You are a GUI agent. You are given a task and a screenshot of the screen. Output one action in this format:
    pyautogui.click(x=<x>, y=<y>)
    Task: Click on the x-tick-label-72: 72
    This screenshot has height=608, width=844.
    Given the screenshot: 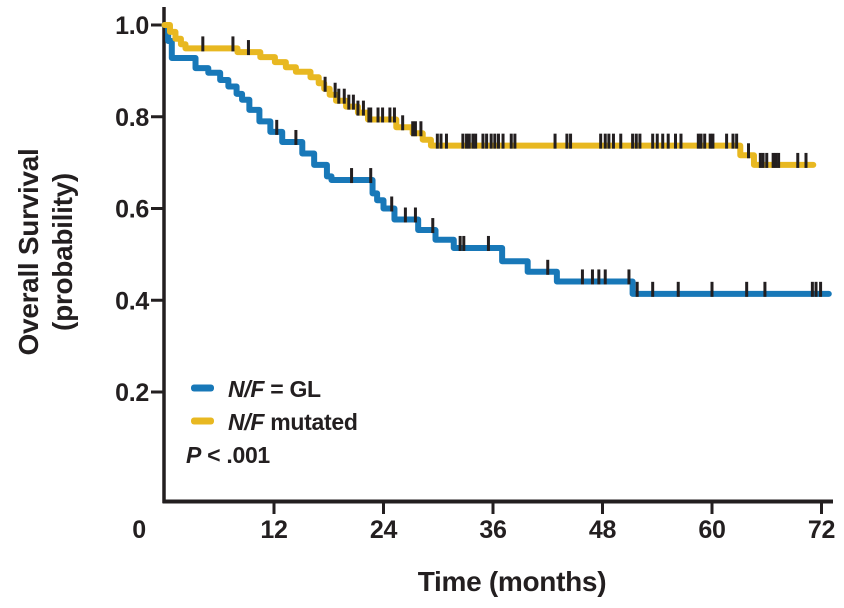 What is the action you would take?
    pyautogui.click(x=821, y=530)
    